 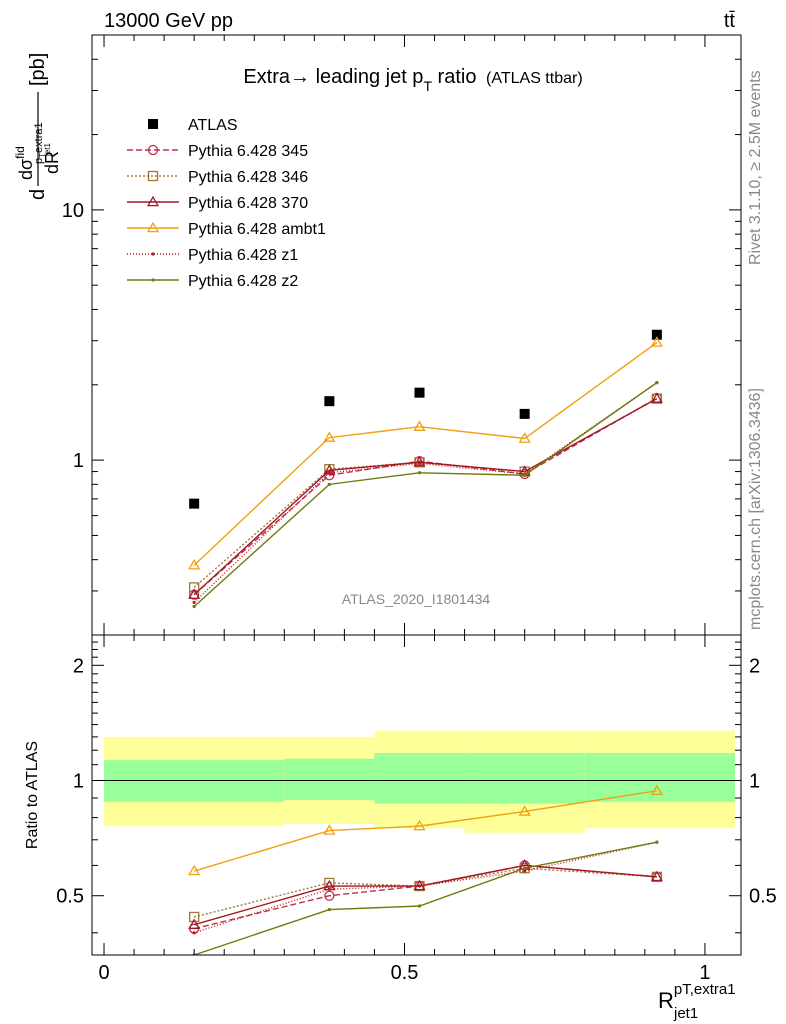 I want to click on ylabel-d: d, so click(x=38, y=194).